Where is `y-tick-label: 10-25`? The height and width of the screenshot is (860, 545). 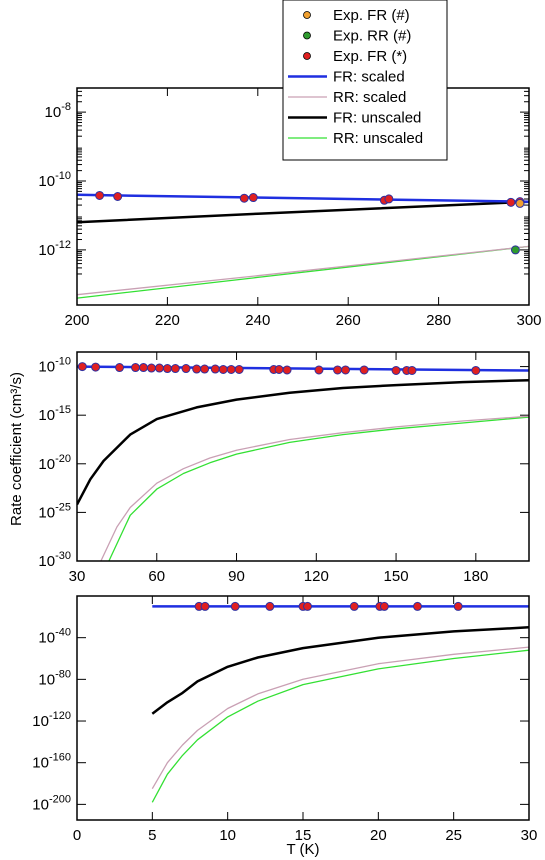 y-tick-label: 10-25 is located at coordinates (54, 511).